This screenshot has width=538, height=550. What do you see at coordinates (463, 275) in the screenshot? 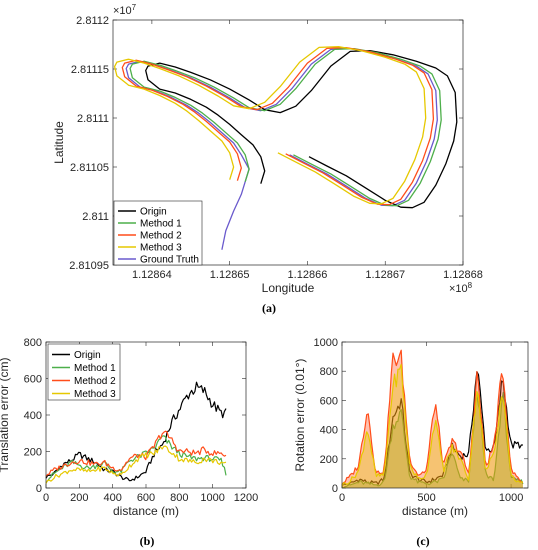
I see `x-tick-label: 1.12868` at bounding box center [463, 275].